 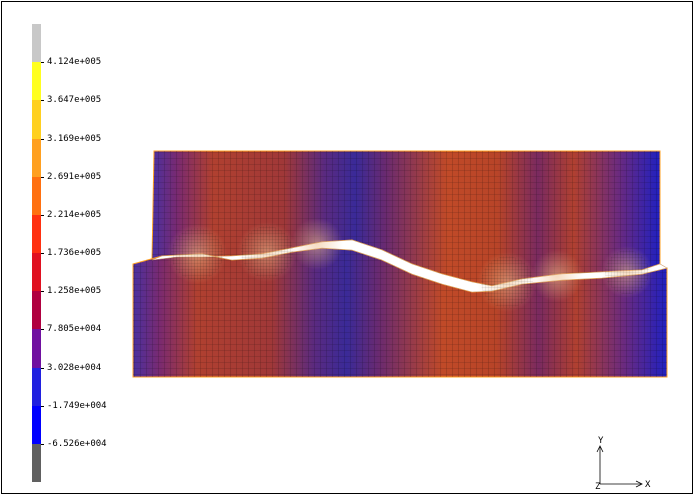 I want to click on z-axis-label: Z, so click(x=598, y=487).